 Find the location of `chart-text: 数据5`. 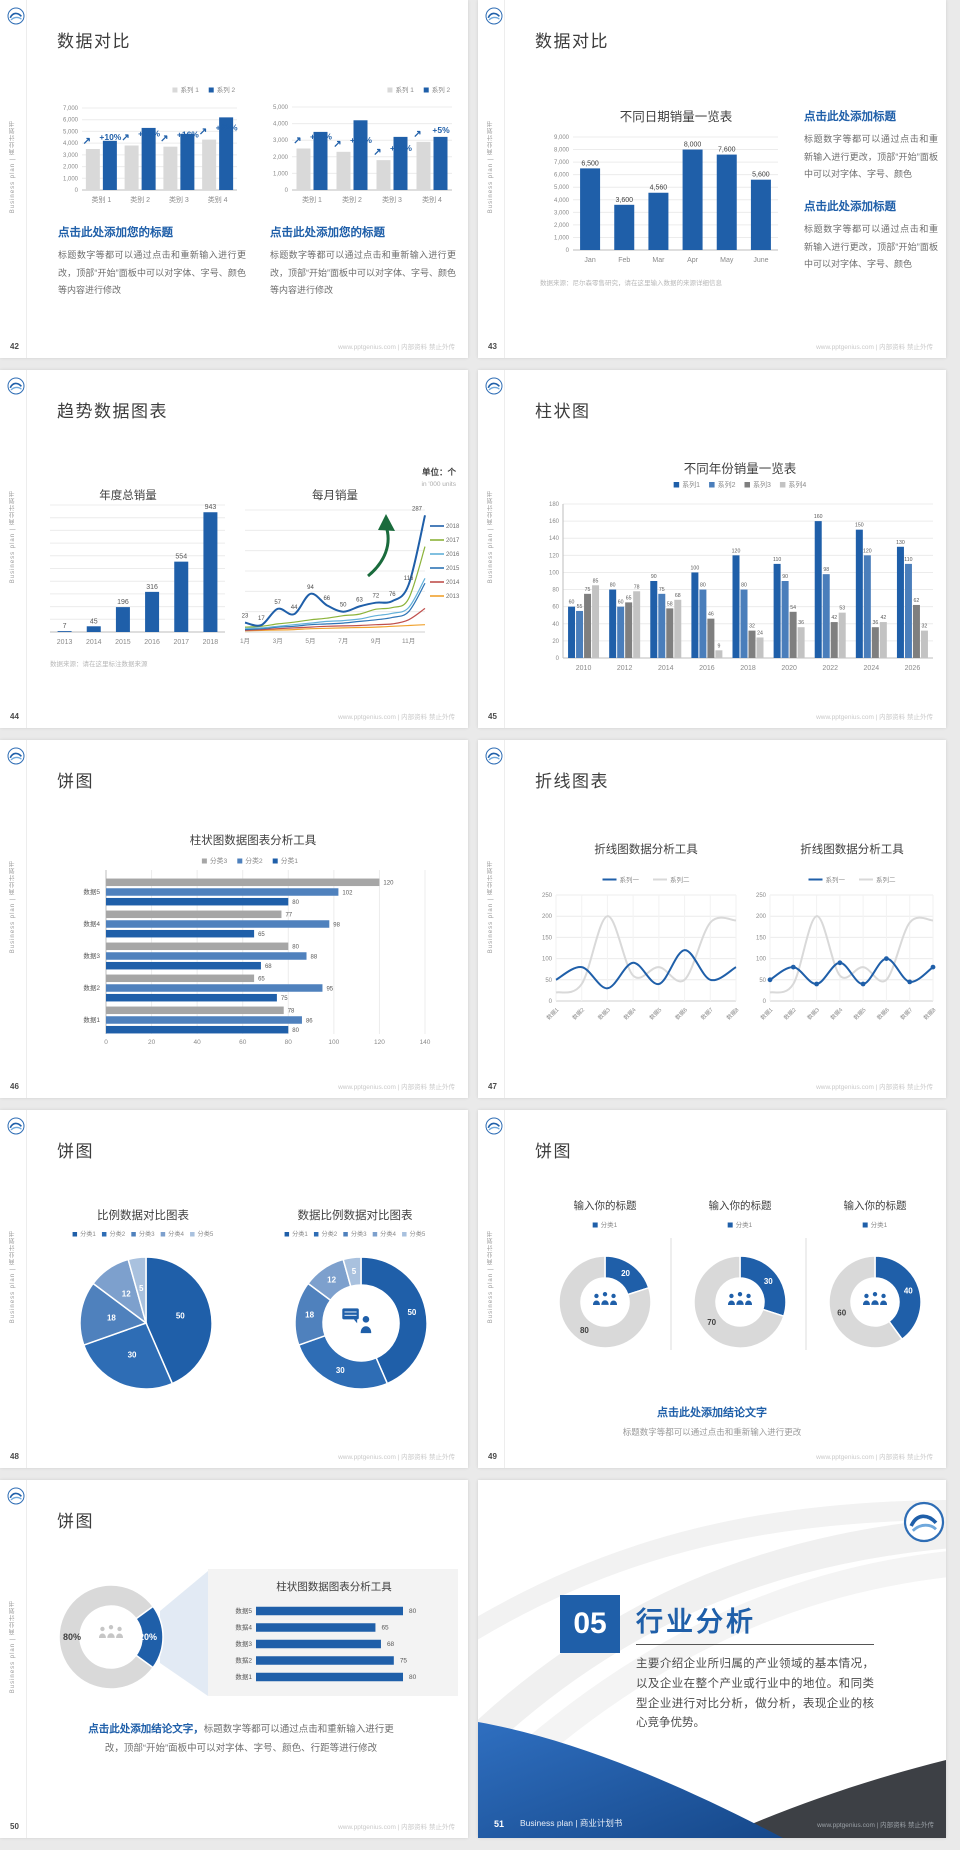

chart-text: 数据5 is located at coordinates (243, 1610).